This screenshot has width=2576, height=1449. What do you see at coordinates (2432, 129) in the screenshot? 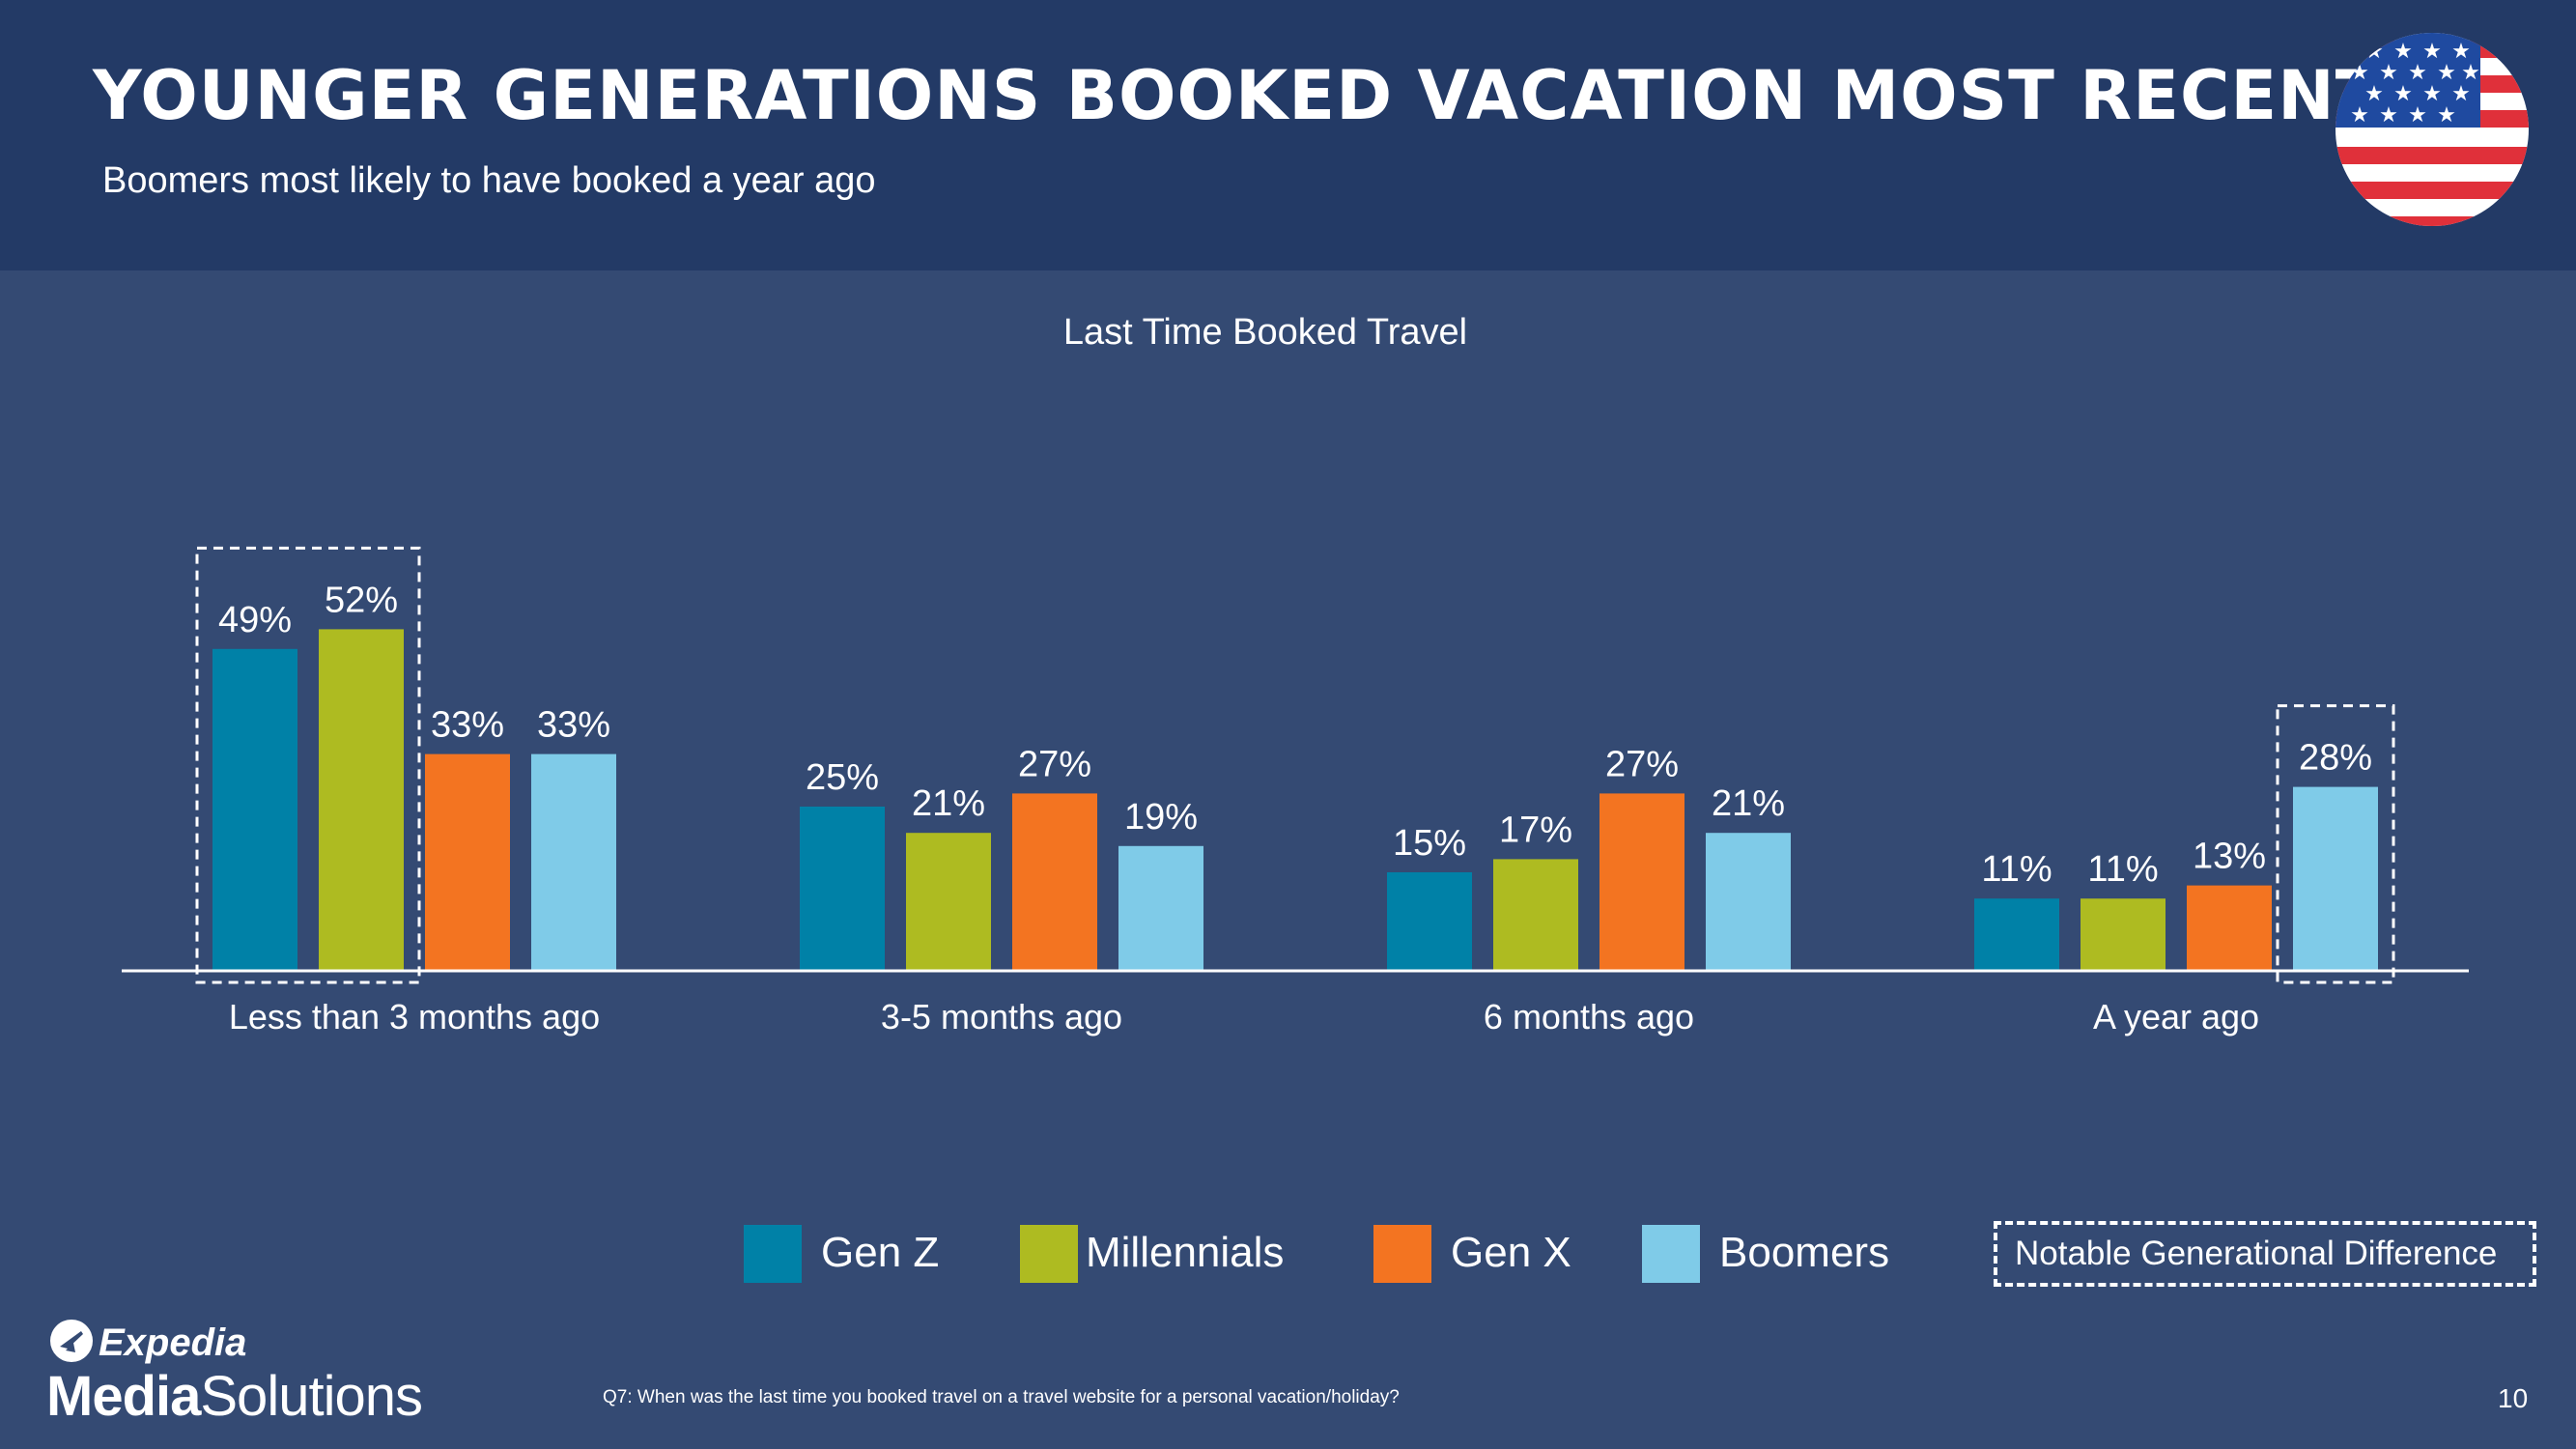
I see `us-flag-icon: ★ ★ ★ ★ ★ ★ ★ ★ ★ ★ ★ ★ ★ ★ ★ ★ ★` at bounding box center [2432, 129].